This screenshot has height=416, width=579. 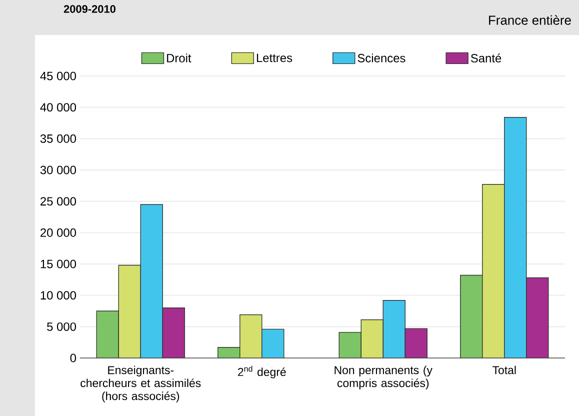 What do you see at coordinates (382, 58) in the screenshot?
I see `legend-label: Sciences` at bounding box center [382, 58].